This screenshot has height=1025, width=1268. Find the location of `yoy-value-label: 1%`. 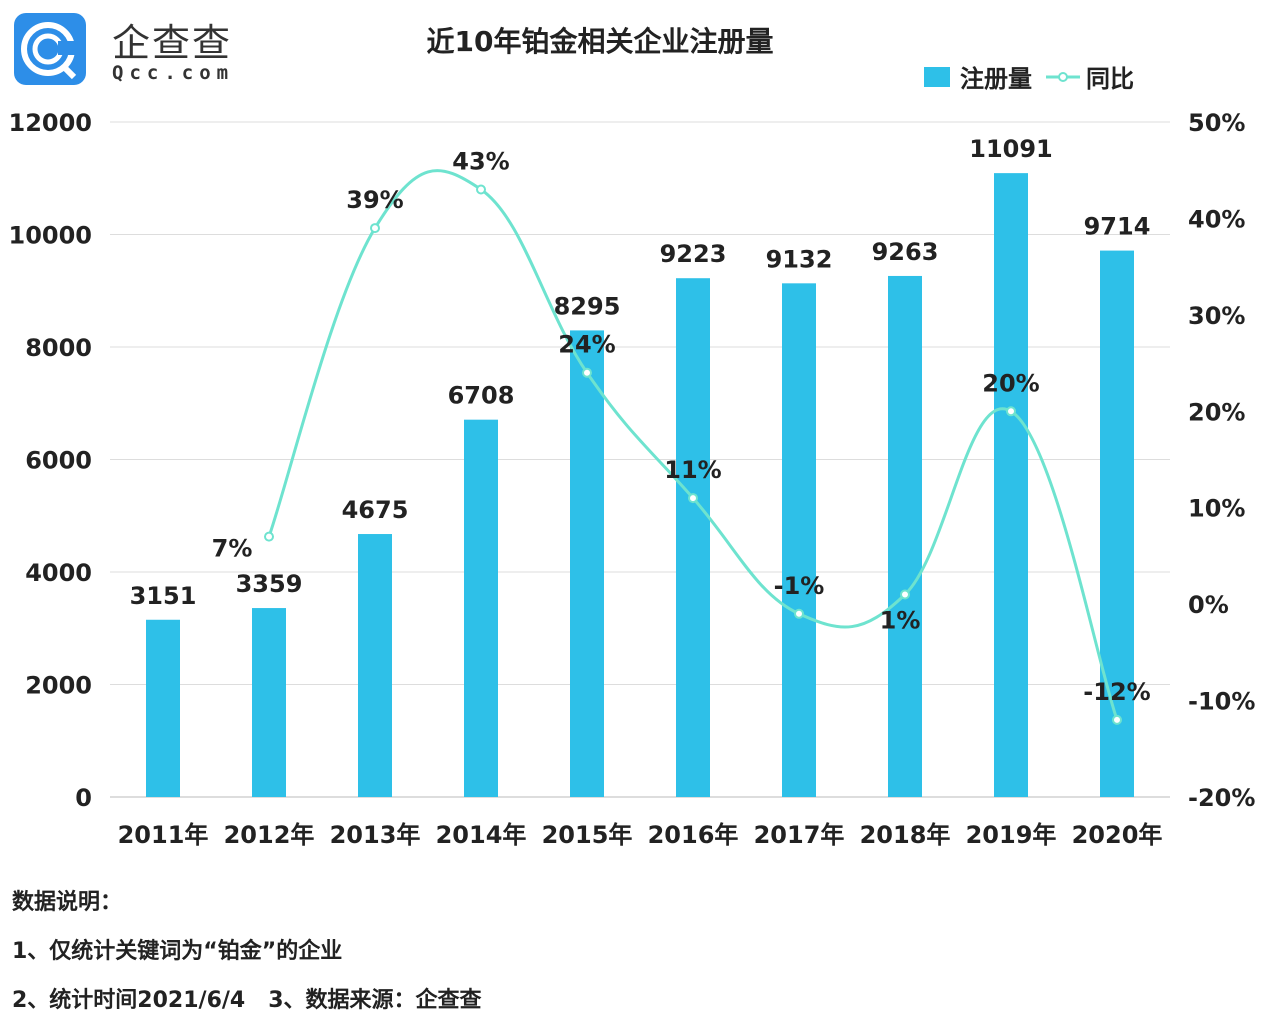

yoy-value-label: 1% is located at coordinates (900, 621).